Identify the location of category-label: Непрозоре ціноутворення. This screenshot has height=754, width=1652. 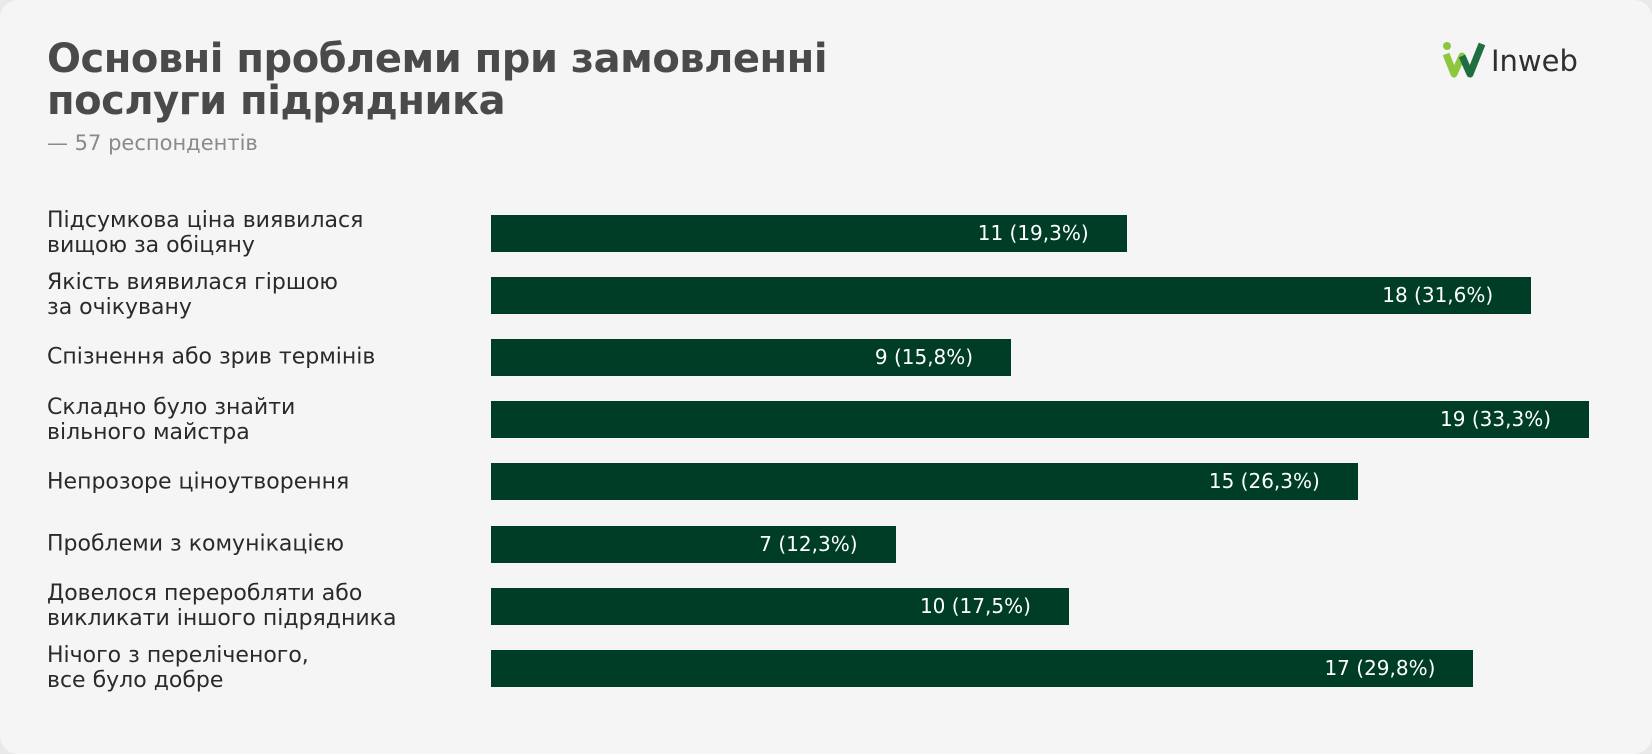
(198, 482).